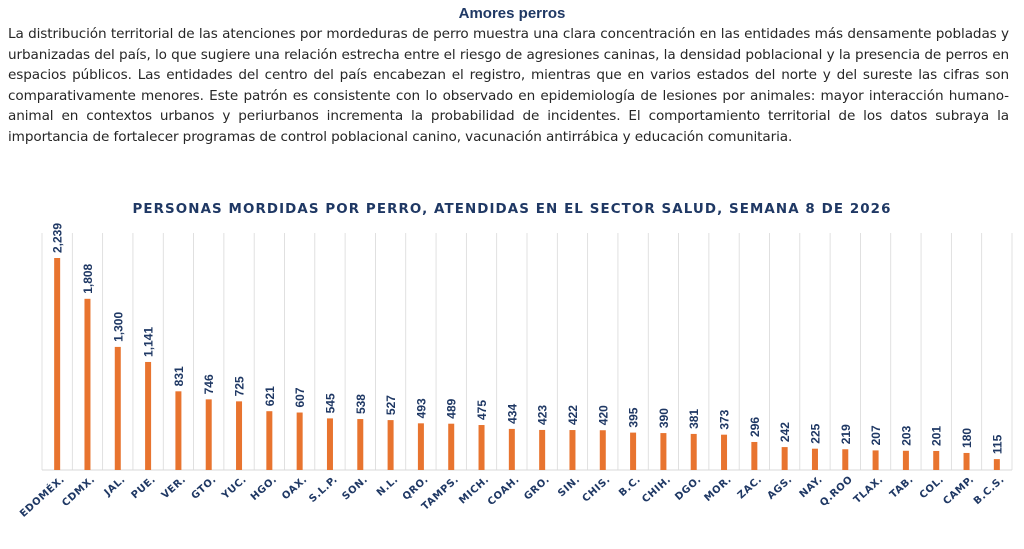 The height and width of the screenshot is (549, 1024). Describe the element at coordinates (664, 418) in the screenshot. I see `data-label: 390` at that location.